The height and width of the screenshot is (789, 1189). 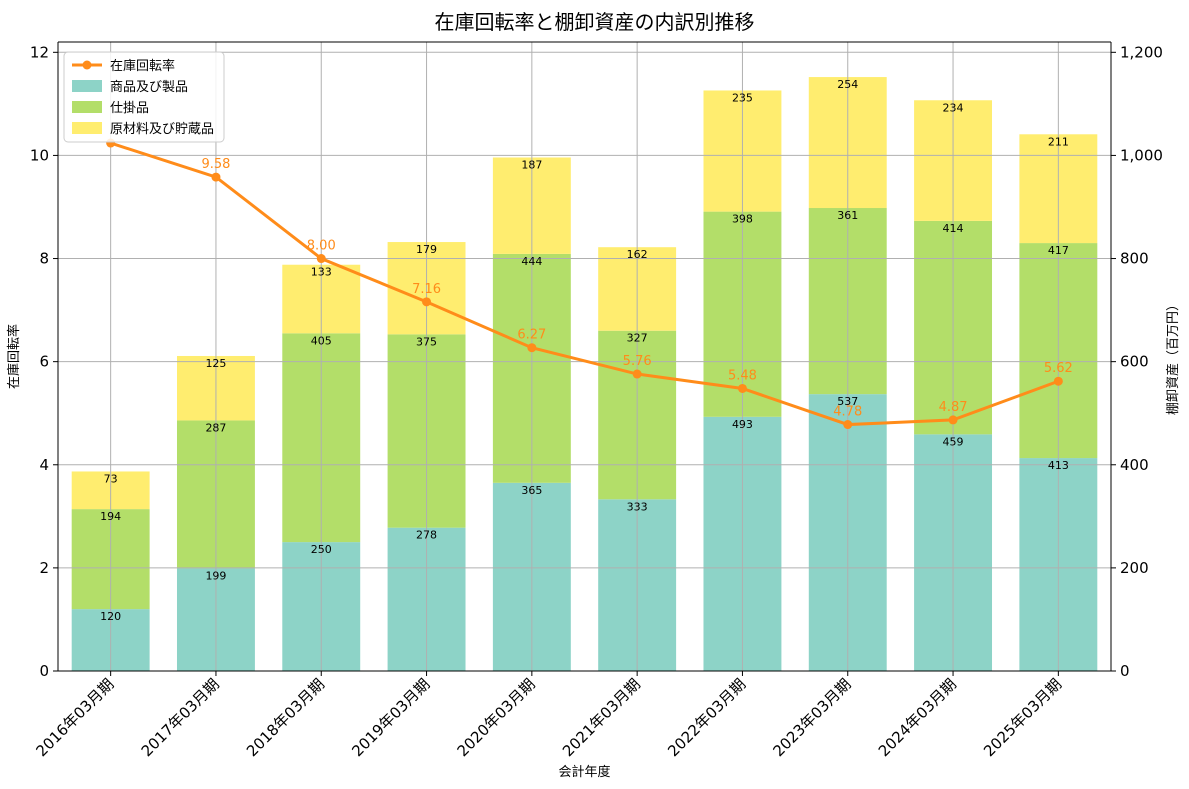 I want to click on bar-value-label: 73, so click(x=111, y=478).